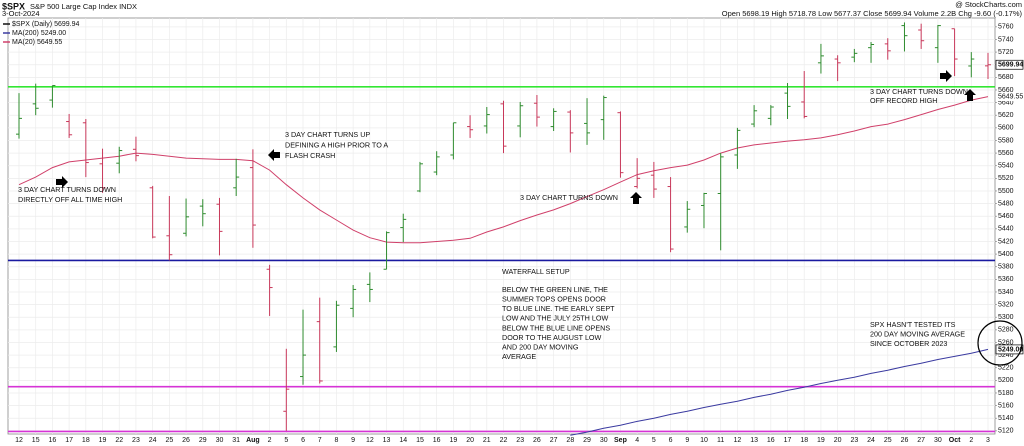  Describe the element at coordinates (988, 4) in the screenshot. I see `source: @ StockCharts.com` at that location.